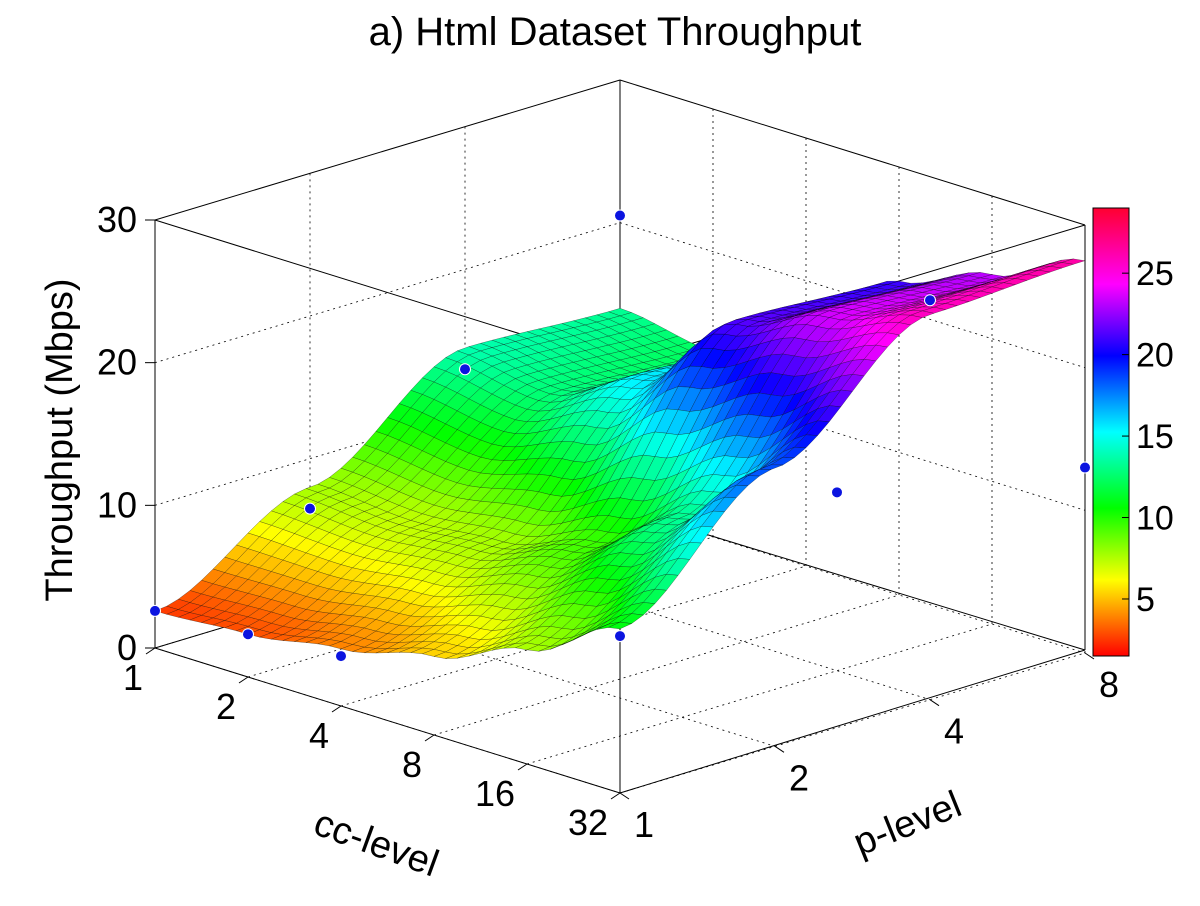 The height and width of the screenshot is (906, 1200). What do you see at coordinates (319, 735) in the screenshot?
I see `x-tick-label: 4` at bounding box center [319, 735].